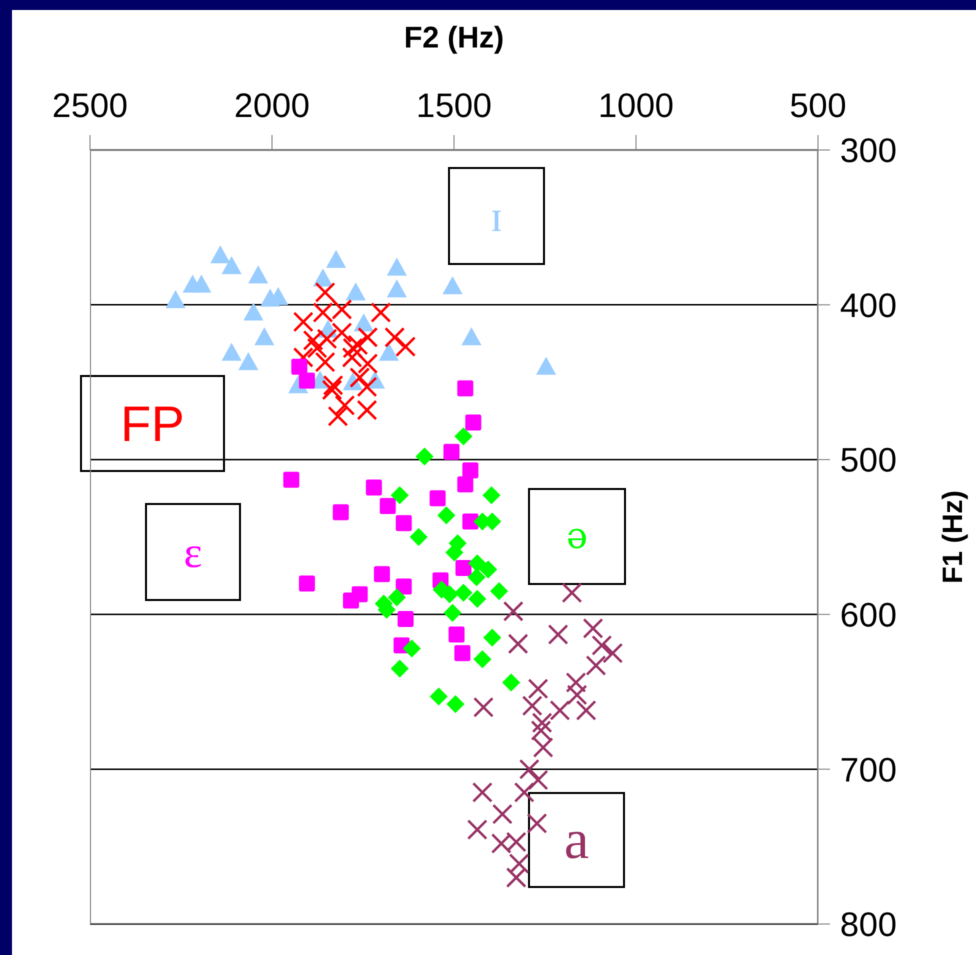 This screenshot has width=976, height=955. What do you see at coordinates (454, 37) in the screenshot?
I see `x-axis-title: F2 (Hz)` at bounding box center [454, 37].